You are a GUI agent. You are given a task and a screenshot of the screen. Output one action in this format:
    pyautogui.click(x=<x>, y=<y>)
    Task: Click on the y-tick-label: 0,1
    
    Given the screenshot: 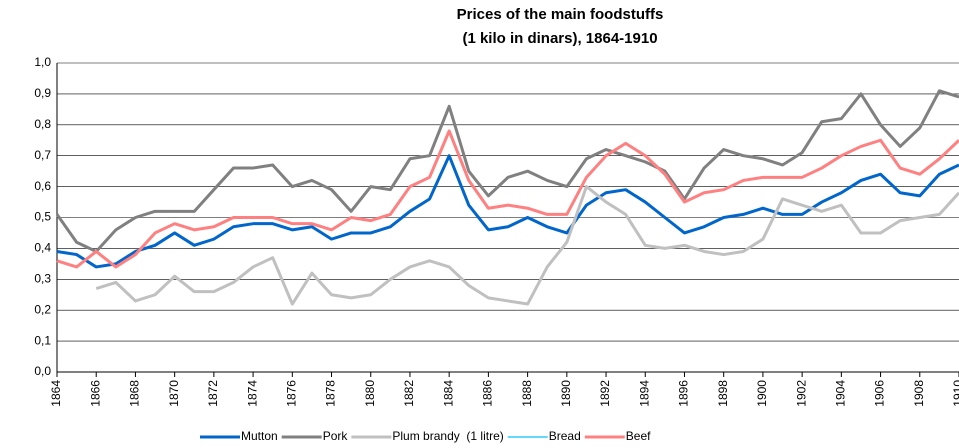 What is the action you would take?
    pyautogui.click(x=42, y=340)
    